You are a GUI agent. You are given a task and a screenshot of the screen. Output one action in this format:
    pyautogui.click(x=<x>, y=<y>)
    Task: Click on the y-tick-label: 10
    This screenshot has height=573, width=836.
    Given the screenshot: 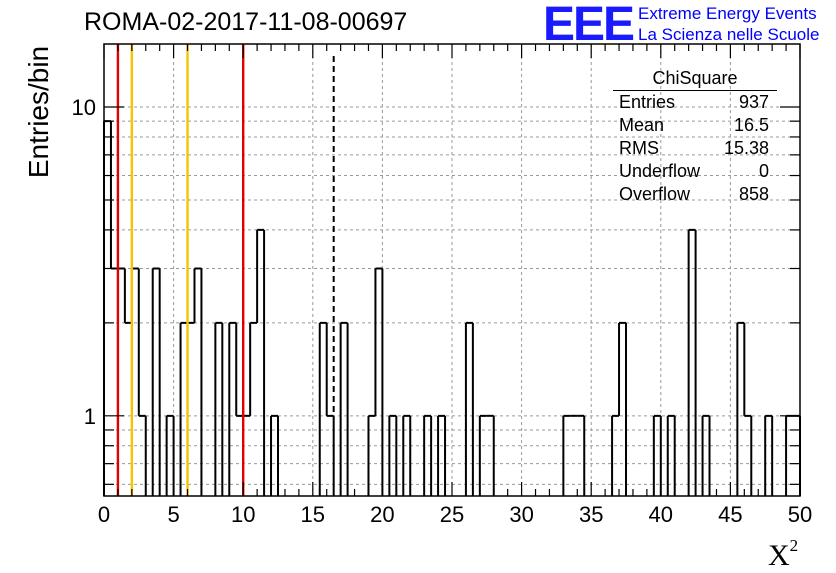 What is the action you would take?
    pyautogui.click(x=84, y=107)
    